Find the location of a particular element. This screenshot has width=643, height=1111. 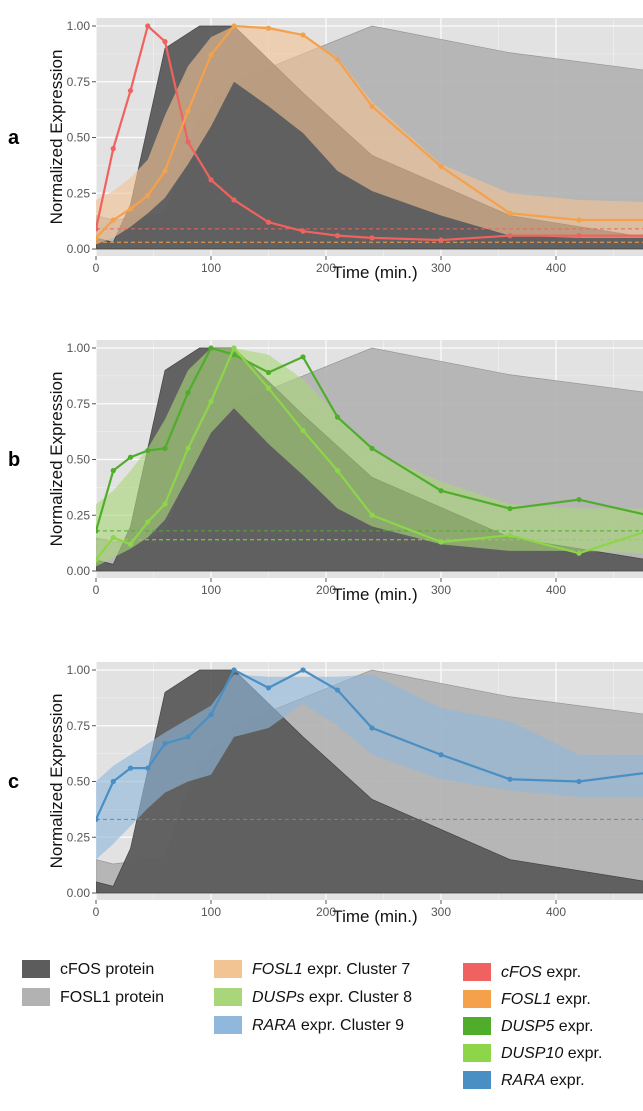

panel-label: a is located at coordinates (14, 138).